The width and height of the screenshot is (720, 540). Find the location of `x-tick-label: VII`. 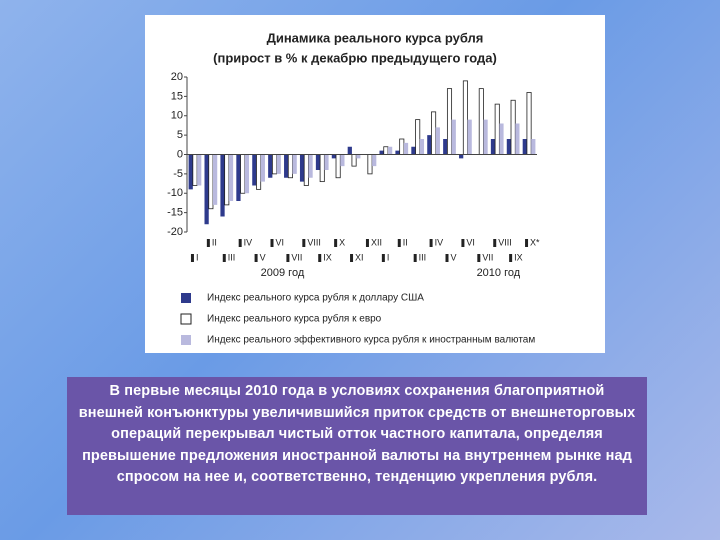

x-tick-label: VII is located at coordinates (296, 257).